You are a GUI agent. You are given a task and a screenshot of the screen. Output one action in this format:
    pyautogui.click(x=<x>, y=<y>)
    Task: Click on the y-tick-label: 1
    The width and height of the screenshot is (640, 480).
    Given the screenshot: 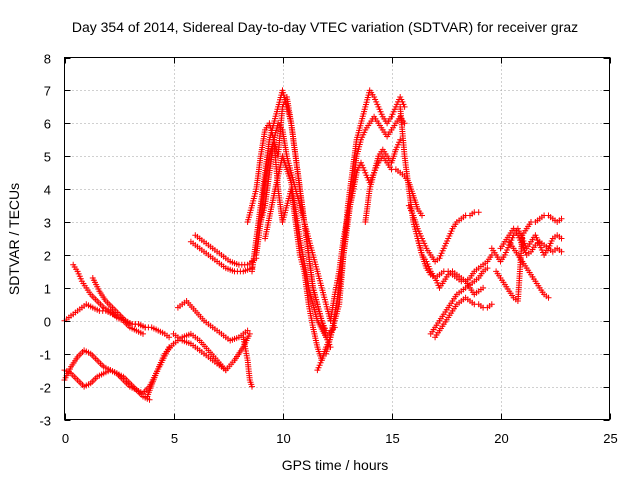 What is the action you would take?
    pyautogui.click(x=47, y=289)
    